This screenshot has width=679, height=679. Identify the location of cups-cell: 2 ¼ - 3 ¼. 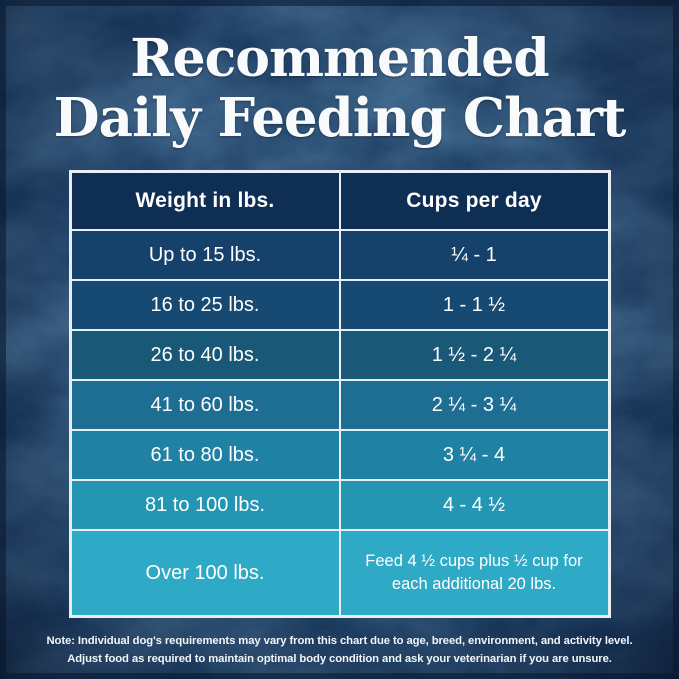
(474, 405).